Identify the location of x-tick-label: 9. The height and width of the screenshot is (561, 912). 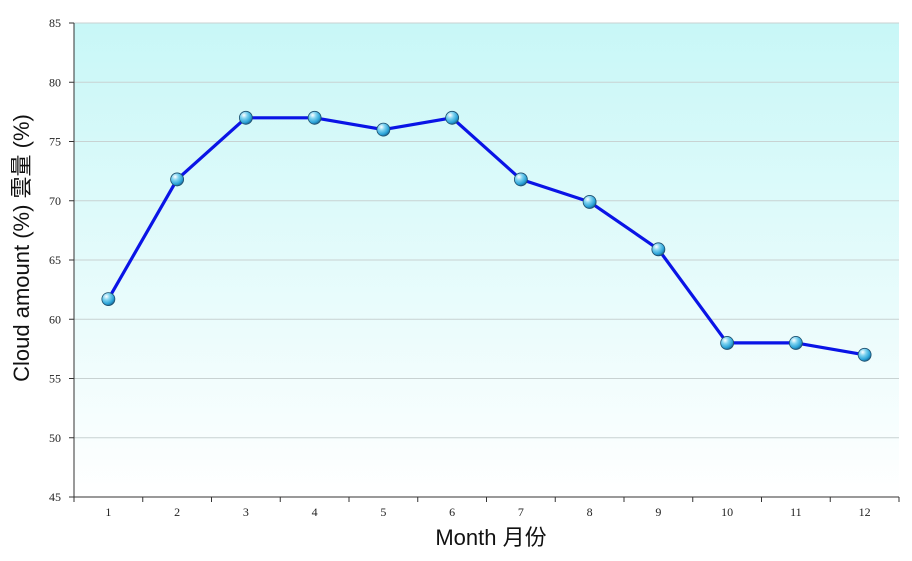
(658, 512).